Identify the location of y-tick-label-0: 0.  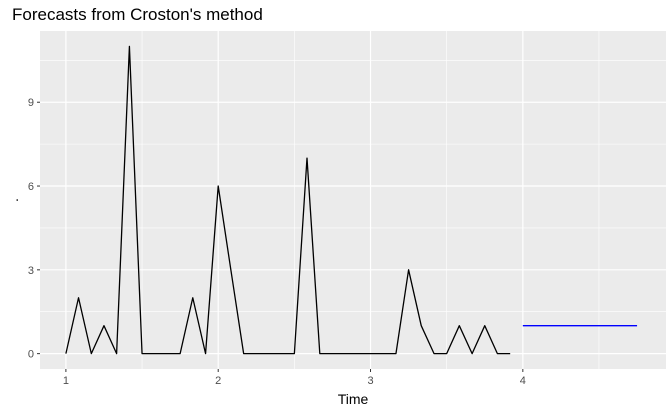
(31, 355).